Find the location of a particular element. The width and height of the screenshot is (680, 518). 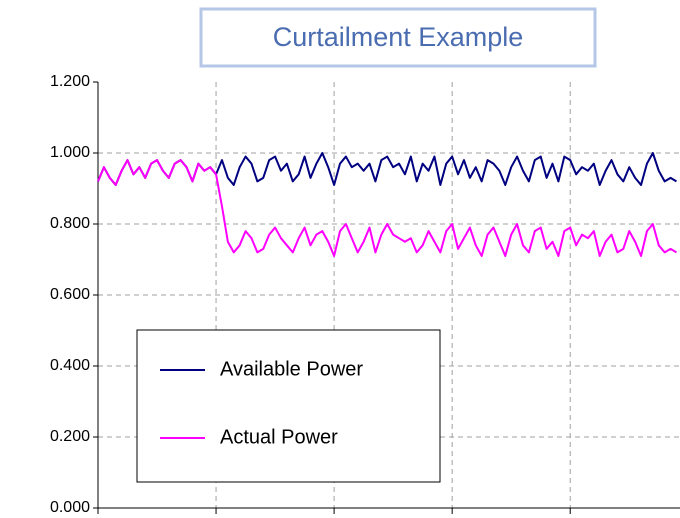

legend-box is located at coordinates (288, 406).